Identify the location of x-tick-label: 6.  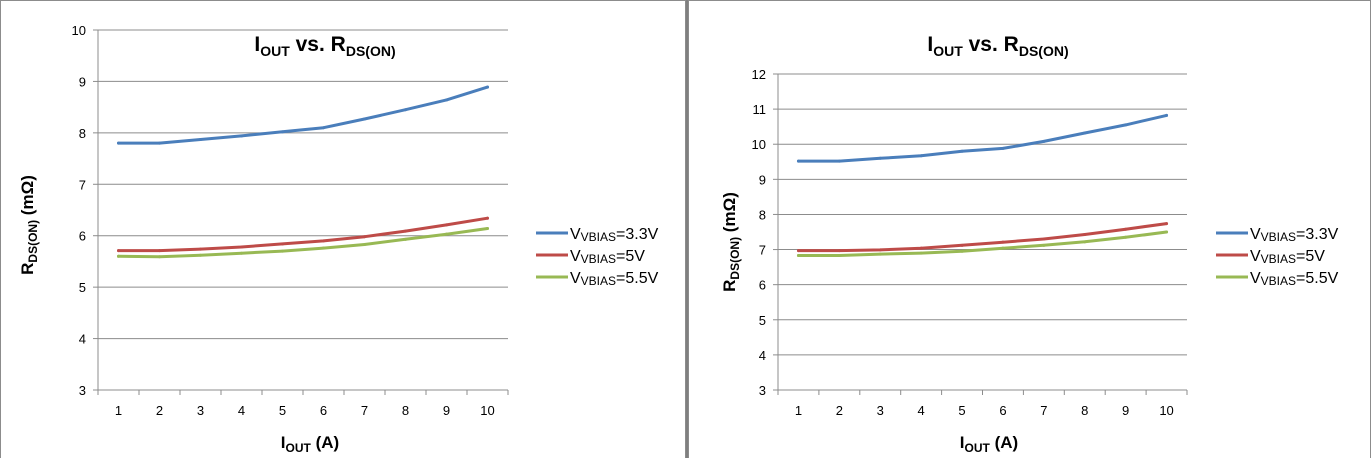
(323, 410).